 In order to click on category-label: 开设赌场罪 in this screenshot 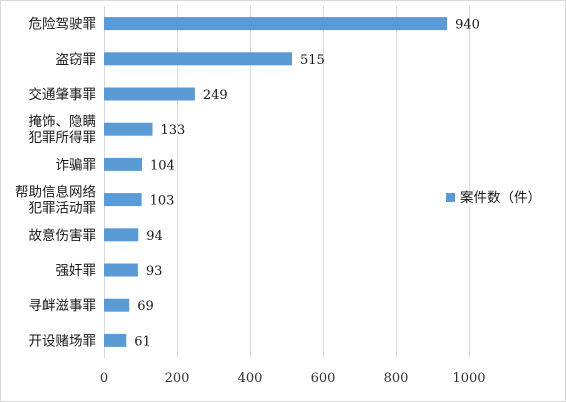, I will do `click(63, 341)`.